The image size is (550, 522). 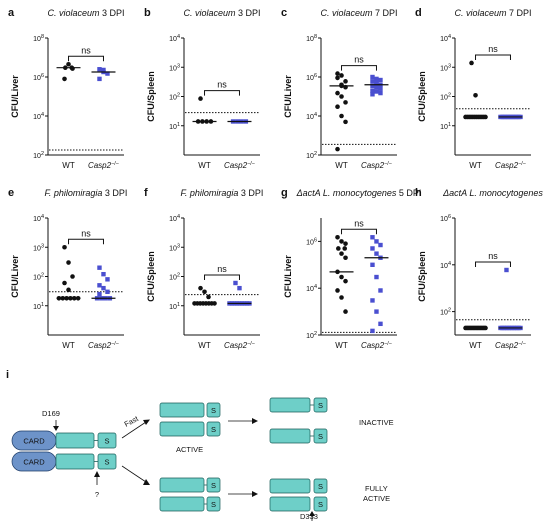 What do you see at coordinates (107, 461) in the screenshot?
I see `small-subunit-bottom` at bounding box center [107, 461].